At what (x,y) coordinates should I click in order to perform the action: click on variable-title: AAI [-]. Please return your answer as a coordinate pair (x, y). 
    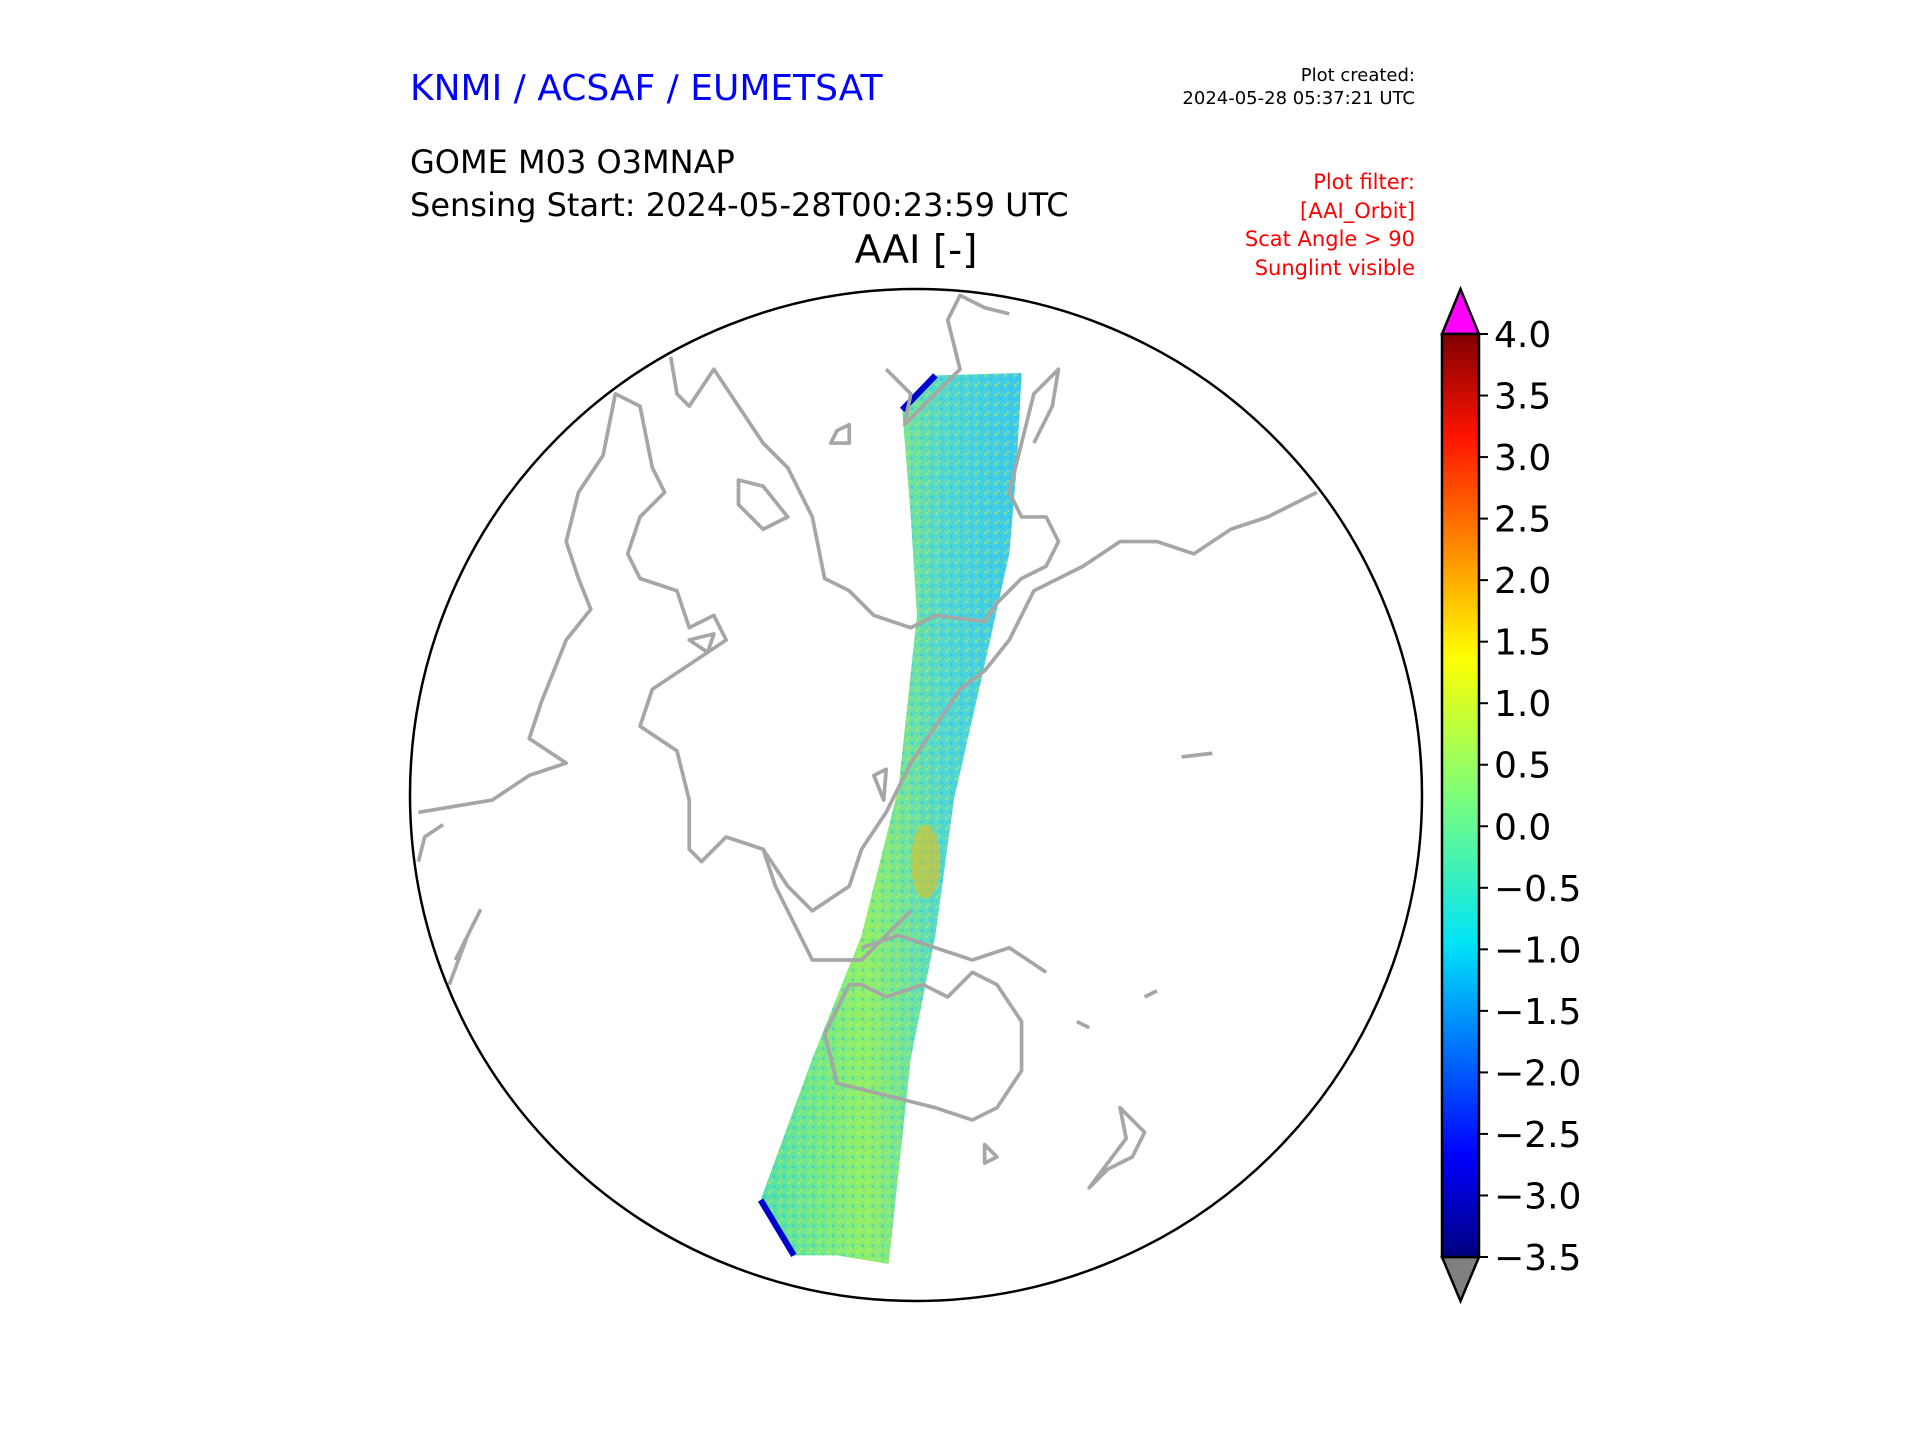
    Looking at the image, I should click on (916, 250).